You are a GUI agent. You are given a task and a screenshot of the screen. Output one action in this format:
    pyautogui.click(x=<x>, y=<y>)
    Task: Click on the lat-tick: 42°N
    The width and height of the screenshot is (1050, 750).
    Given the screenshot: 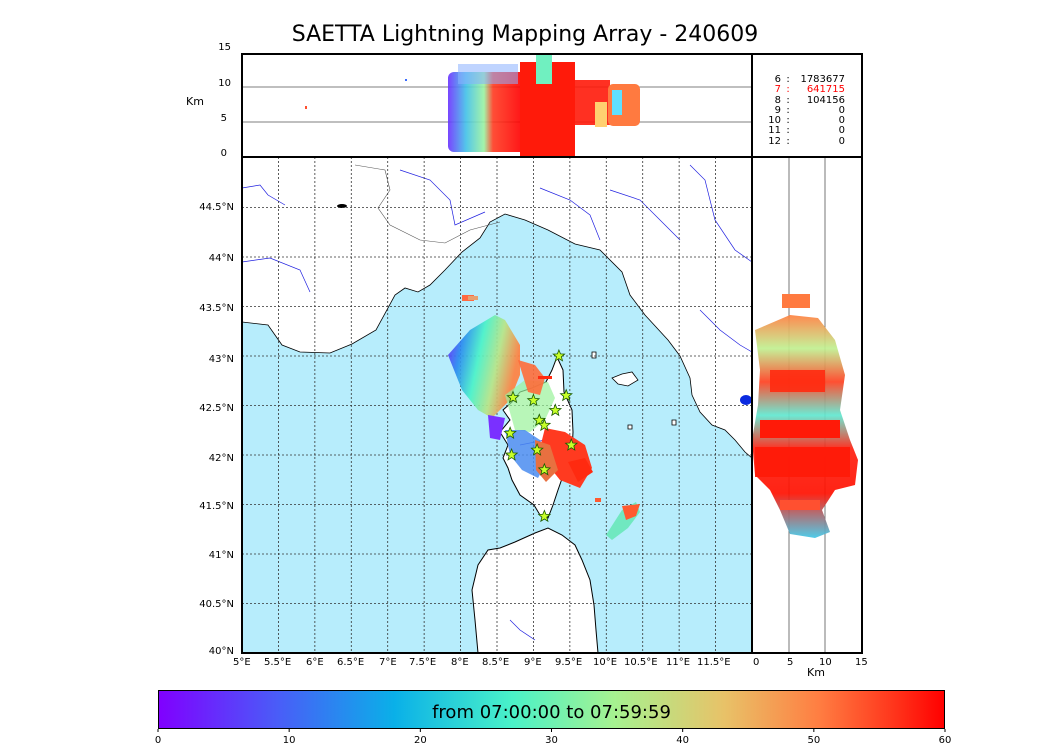 What is the action you would take?
    pyautogui.click(x=221, y=458)
    